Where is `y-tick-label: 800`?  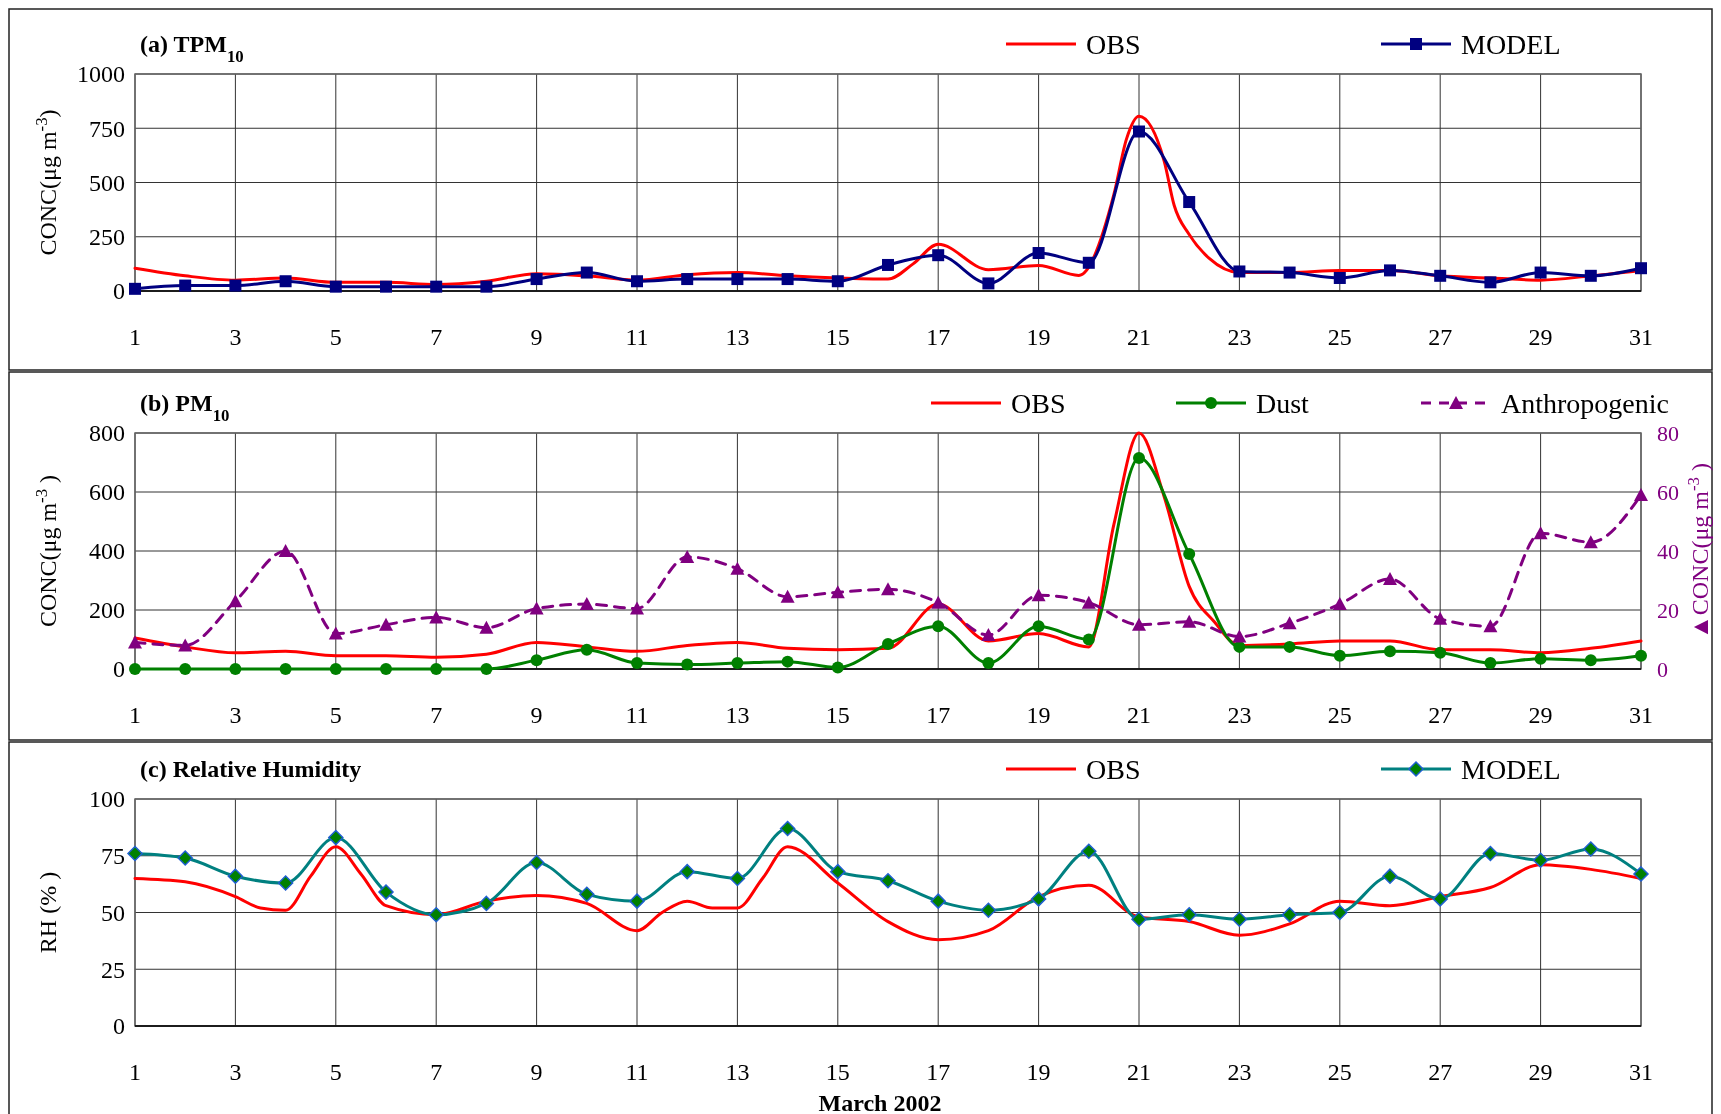
y-tick-label: 800 is located at coordinates (107, 433).